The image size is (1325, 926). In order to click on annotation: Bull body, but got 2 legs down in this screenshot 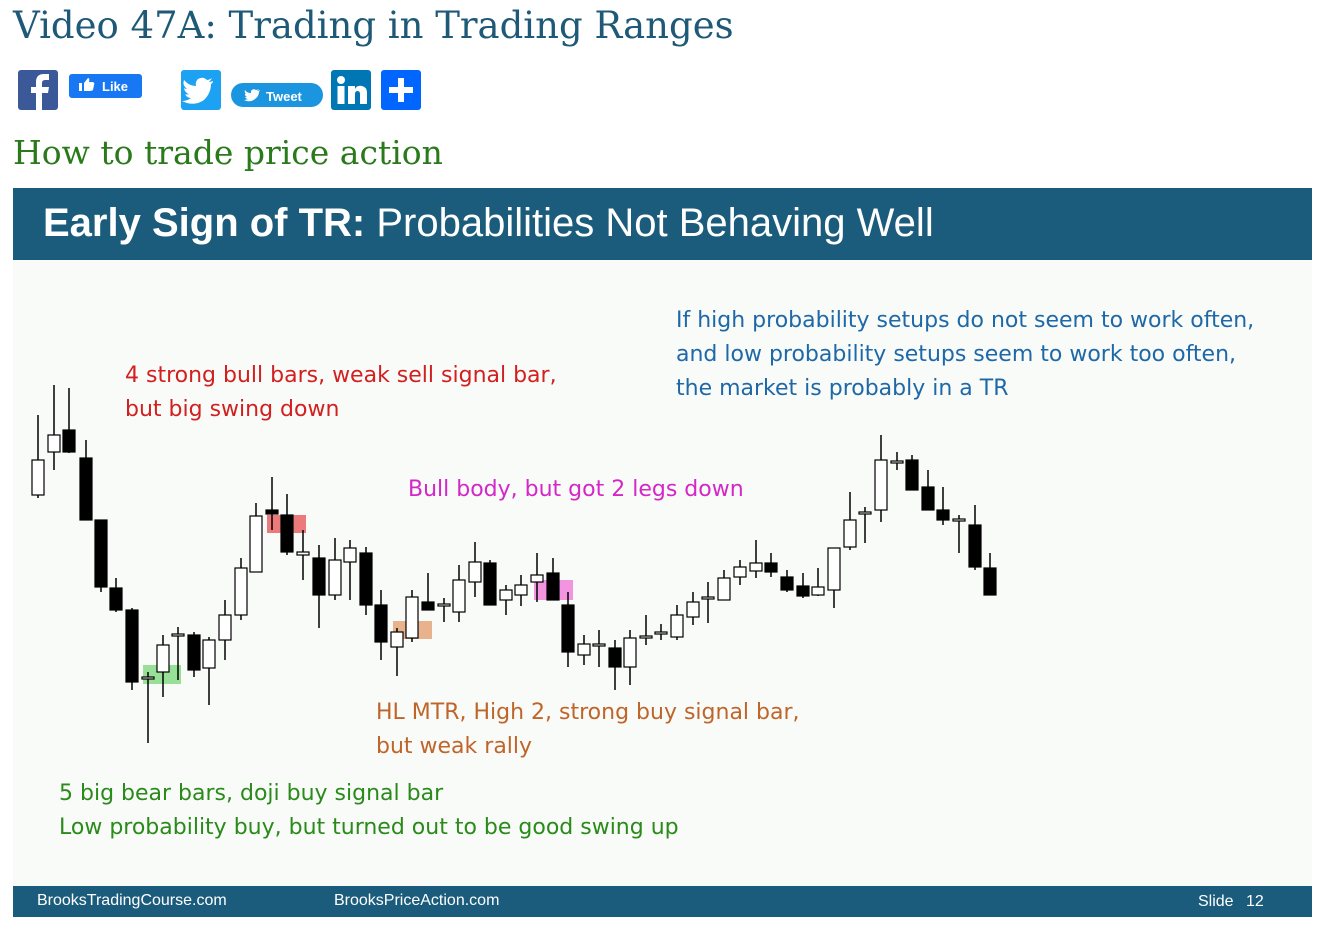, I will do `click(576, 490)`.